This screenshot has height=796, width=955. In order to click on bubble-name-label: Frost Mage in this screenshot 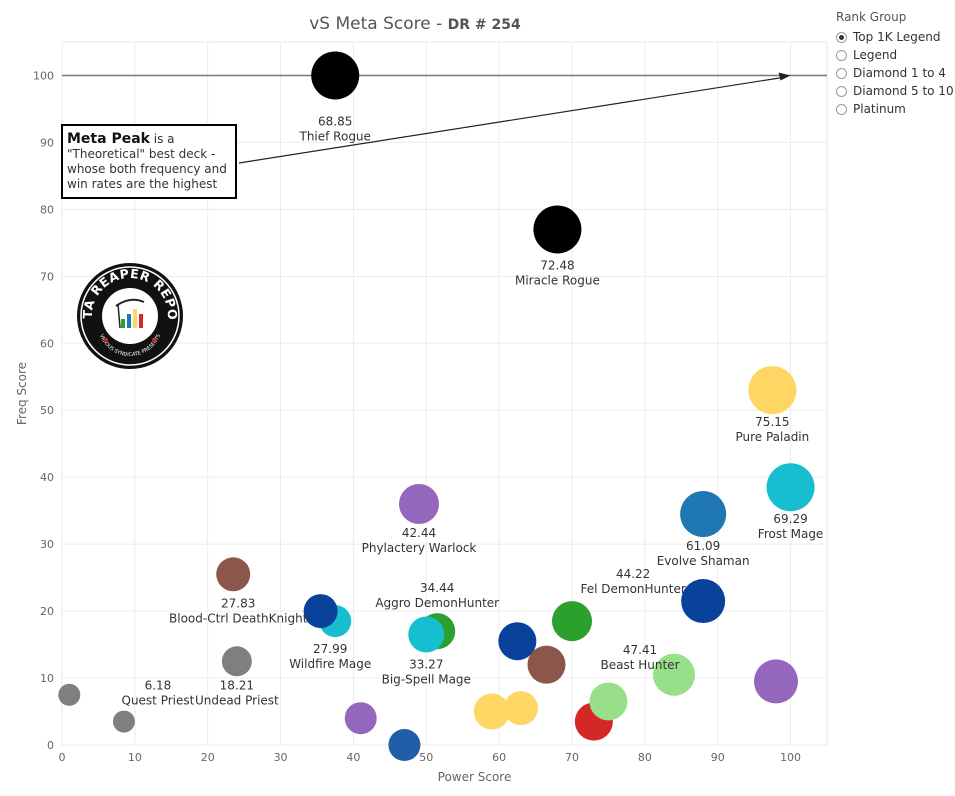, I will do `click(791, 534)`.